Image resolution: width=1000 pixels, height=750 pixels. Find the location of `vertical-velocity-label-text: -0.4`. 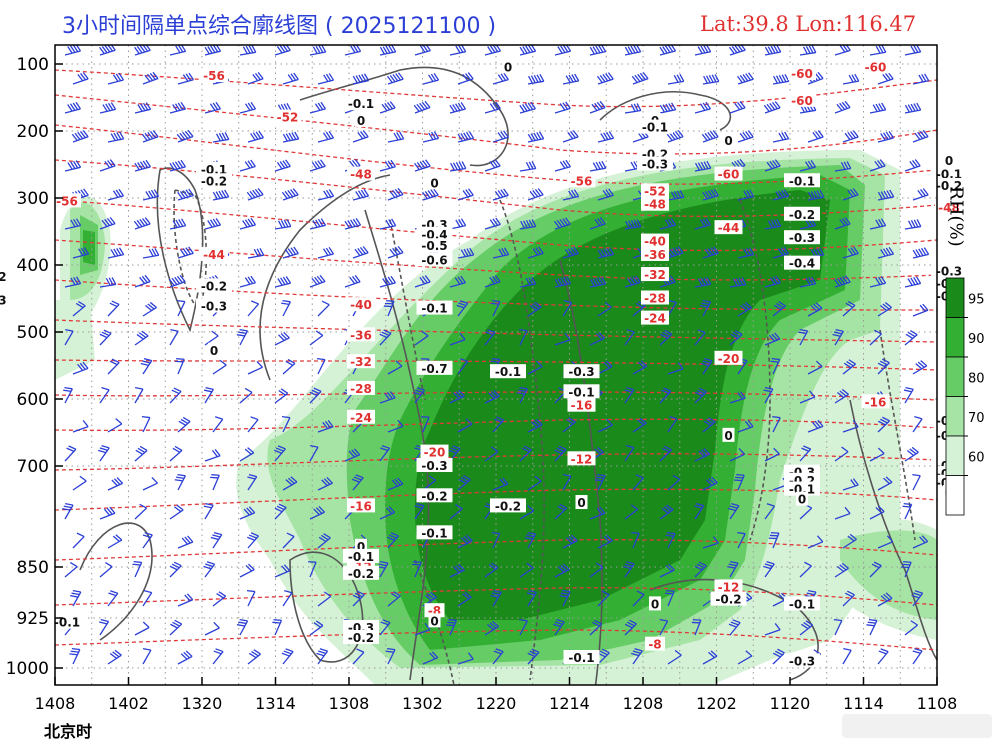

vertical-velocity-label-text: -0.4 is located at coordinates (802, 264).